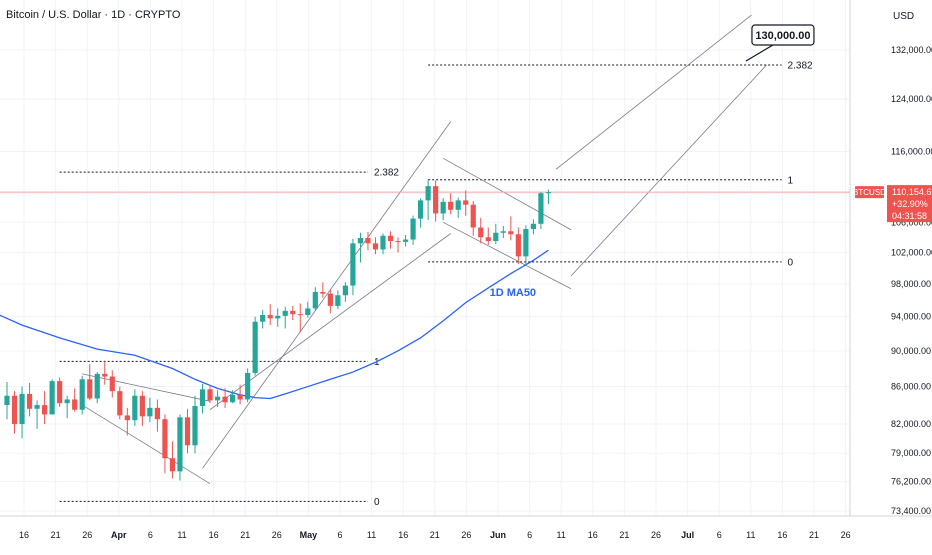 The width and height of the screenshot is (932, 555). I want to click on last-price-label: BTCUSD 110,154.65 +32.90% 04:31:58, so click(892, 204).